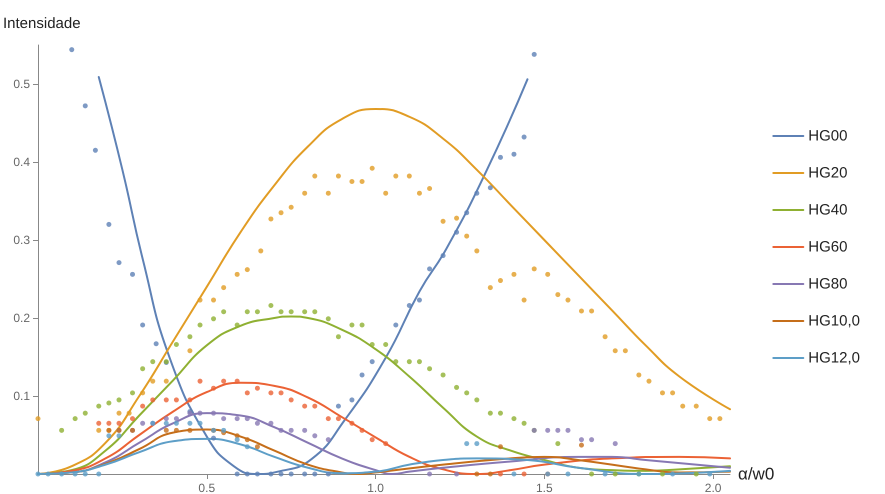 The image size is (885, 494). Describe the element at coordinates (828, 284) in the screenshot. I see `legend-label: HG80` at that location.